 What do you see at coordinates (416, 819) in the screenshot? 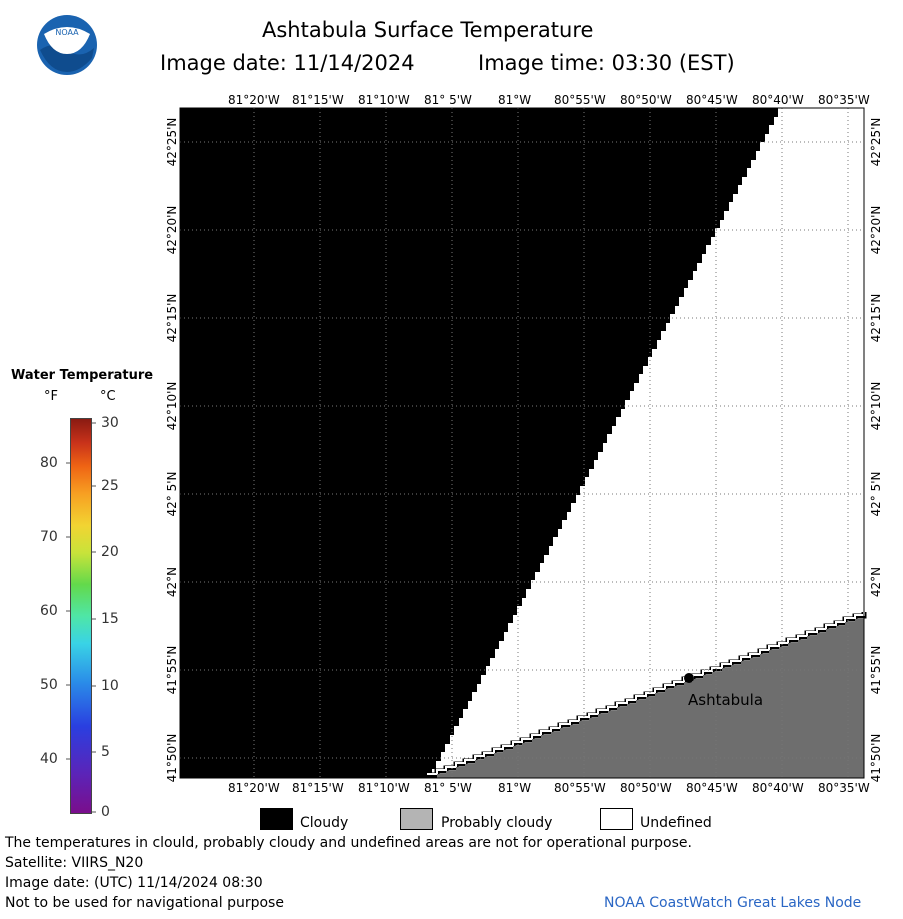
I see `legend-swatch-probably-cloudy` at bounding box center [416, 819].